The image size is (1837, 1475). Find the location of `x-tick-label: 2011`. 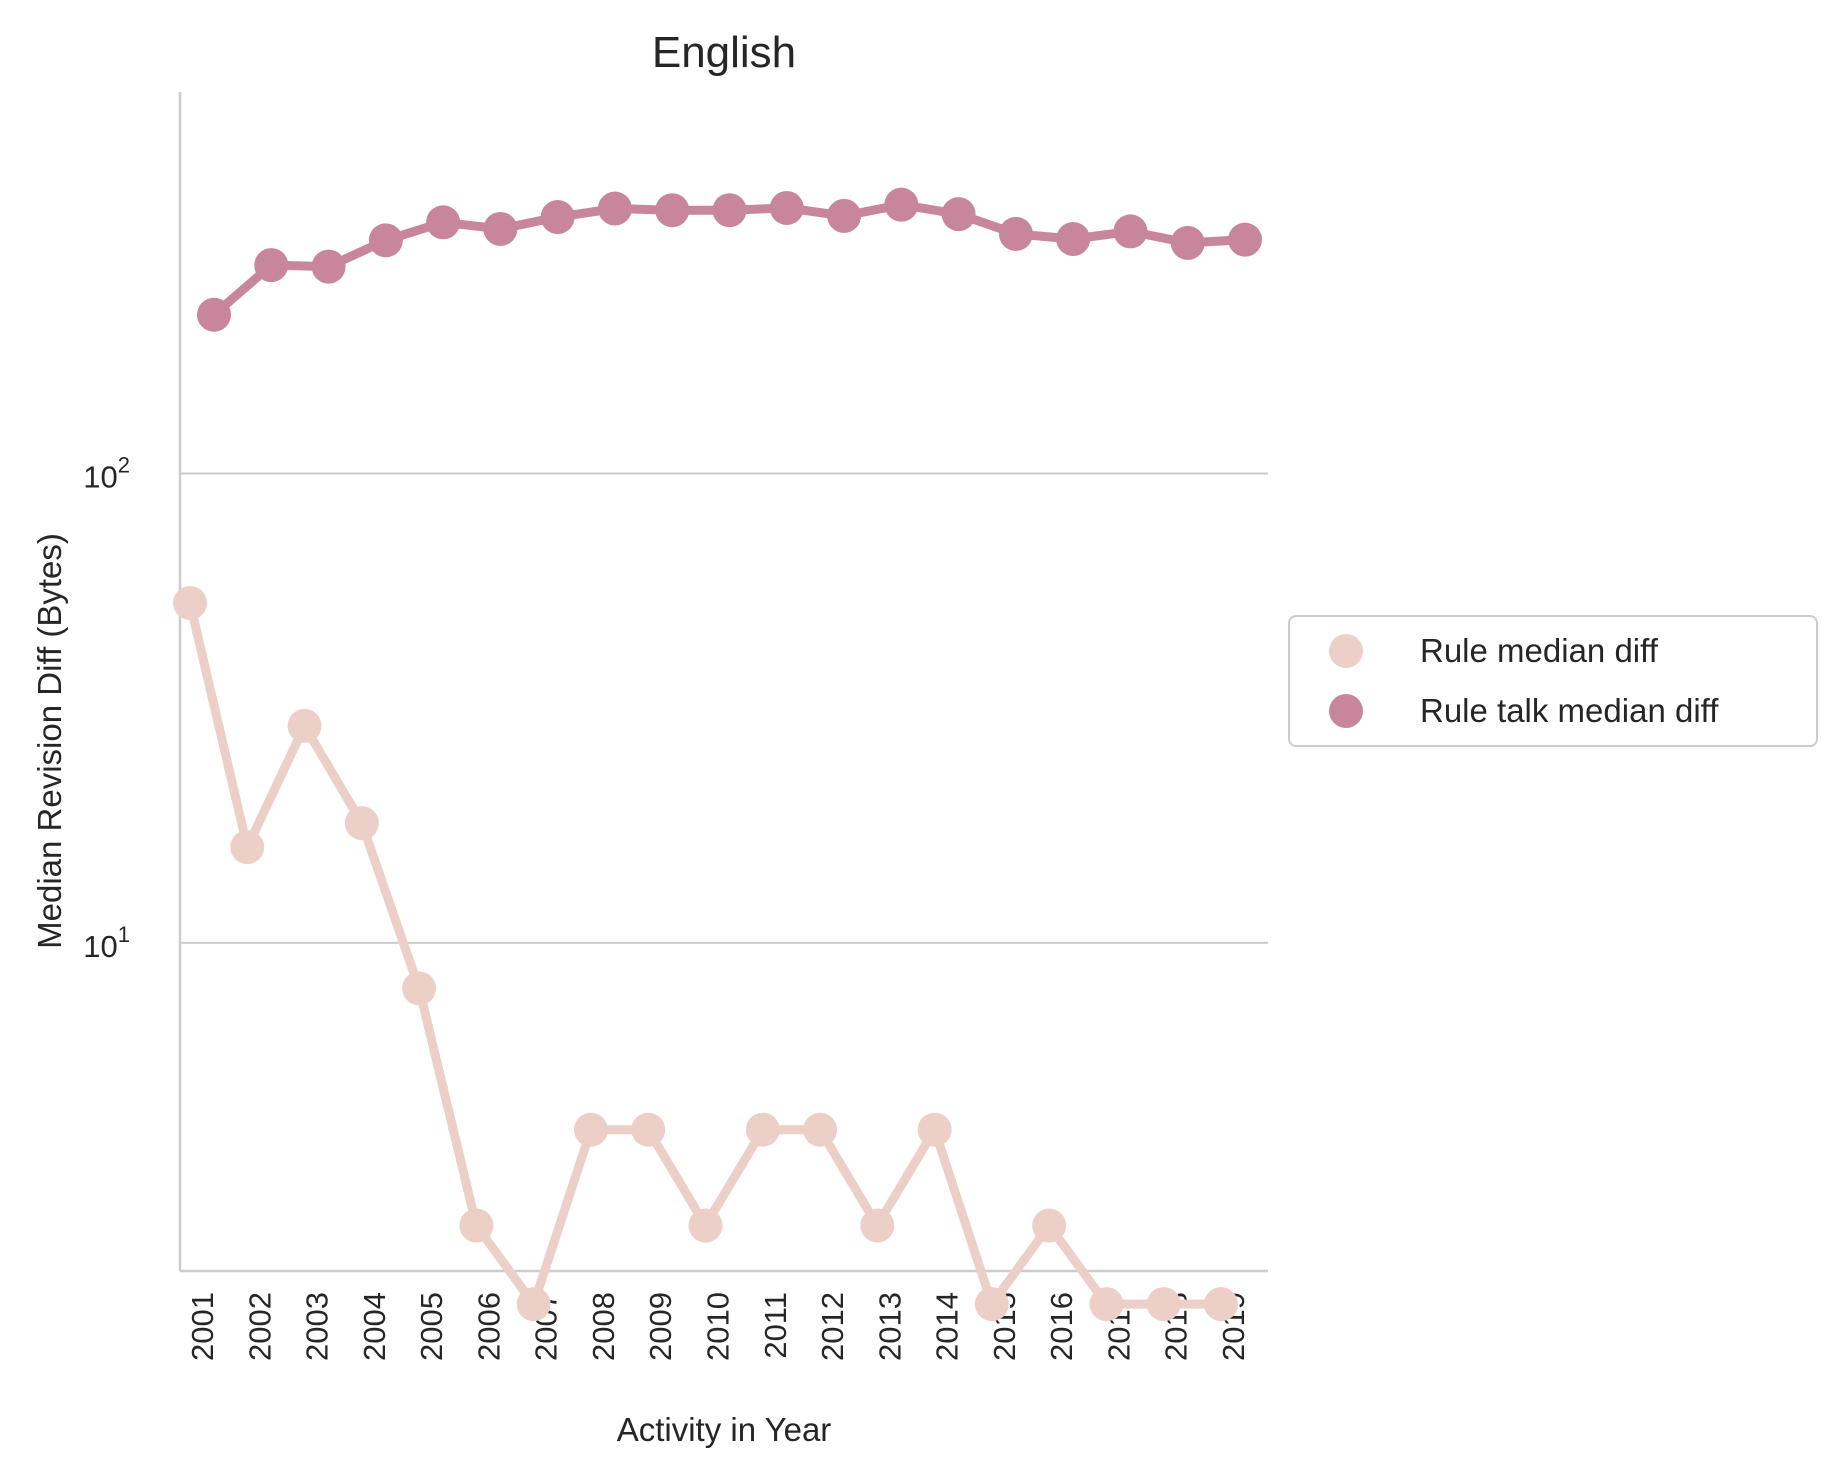

x-tick-label: 2011 is located at coordinates (775, 1325).